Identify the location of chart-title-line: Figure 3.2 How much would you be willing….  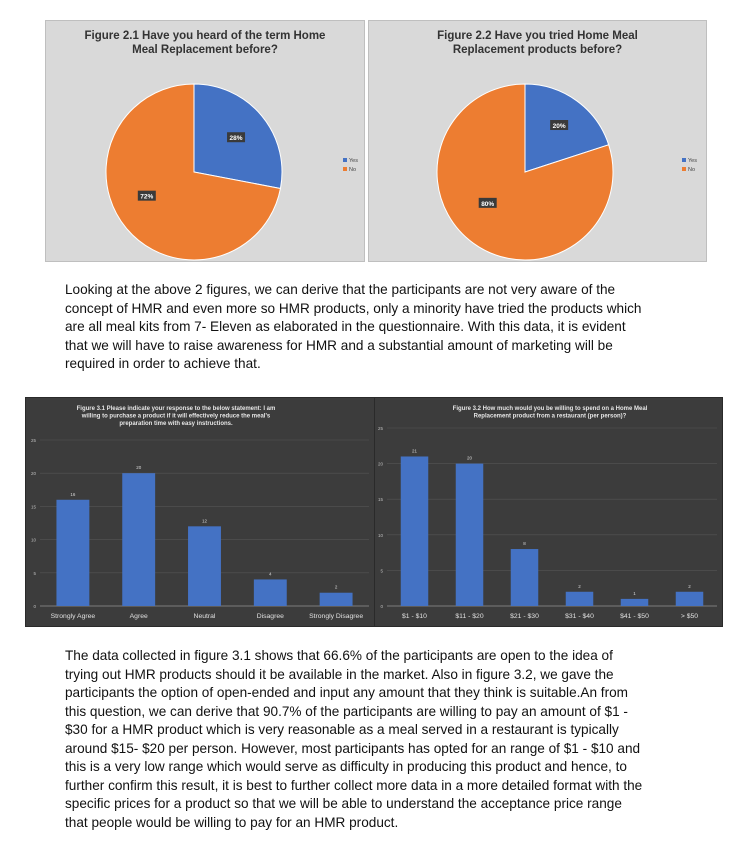
(550, 409).